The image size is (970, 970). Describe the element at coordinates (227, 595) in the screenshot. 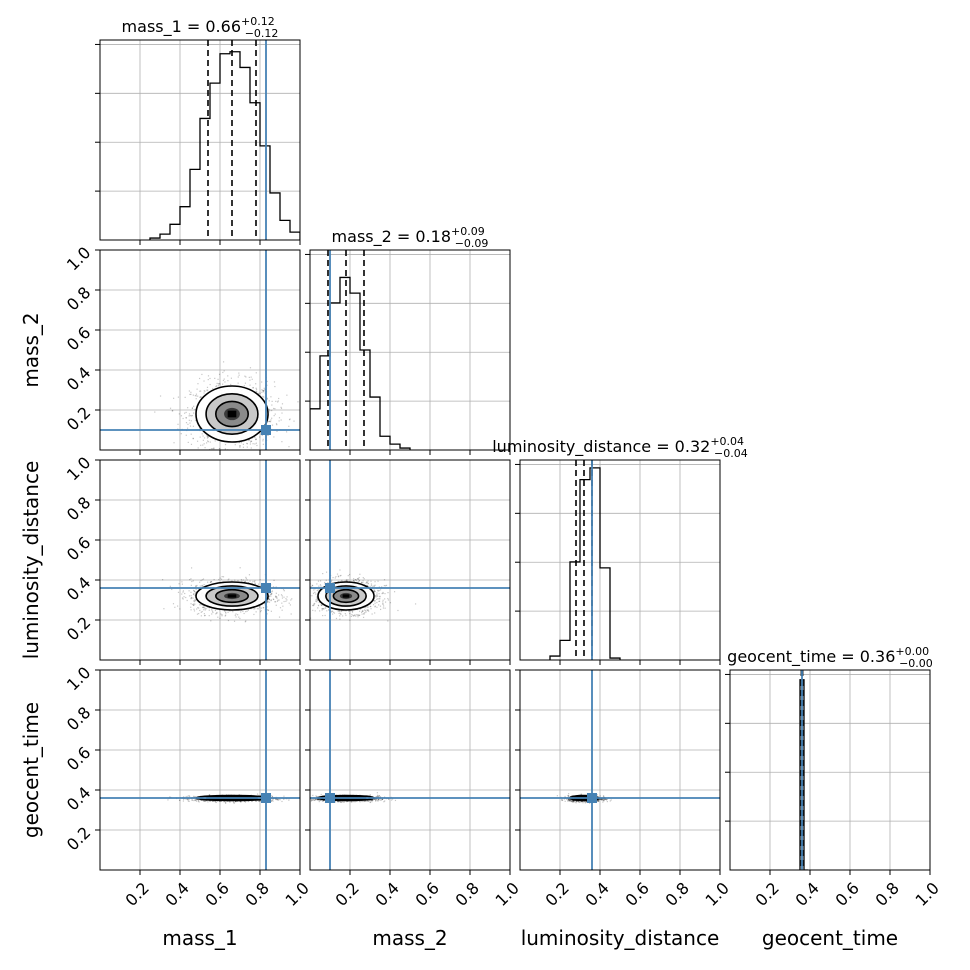

I see `density-mass-1-luminosity-distance` at that location.